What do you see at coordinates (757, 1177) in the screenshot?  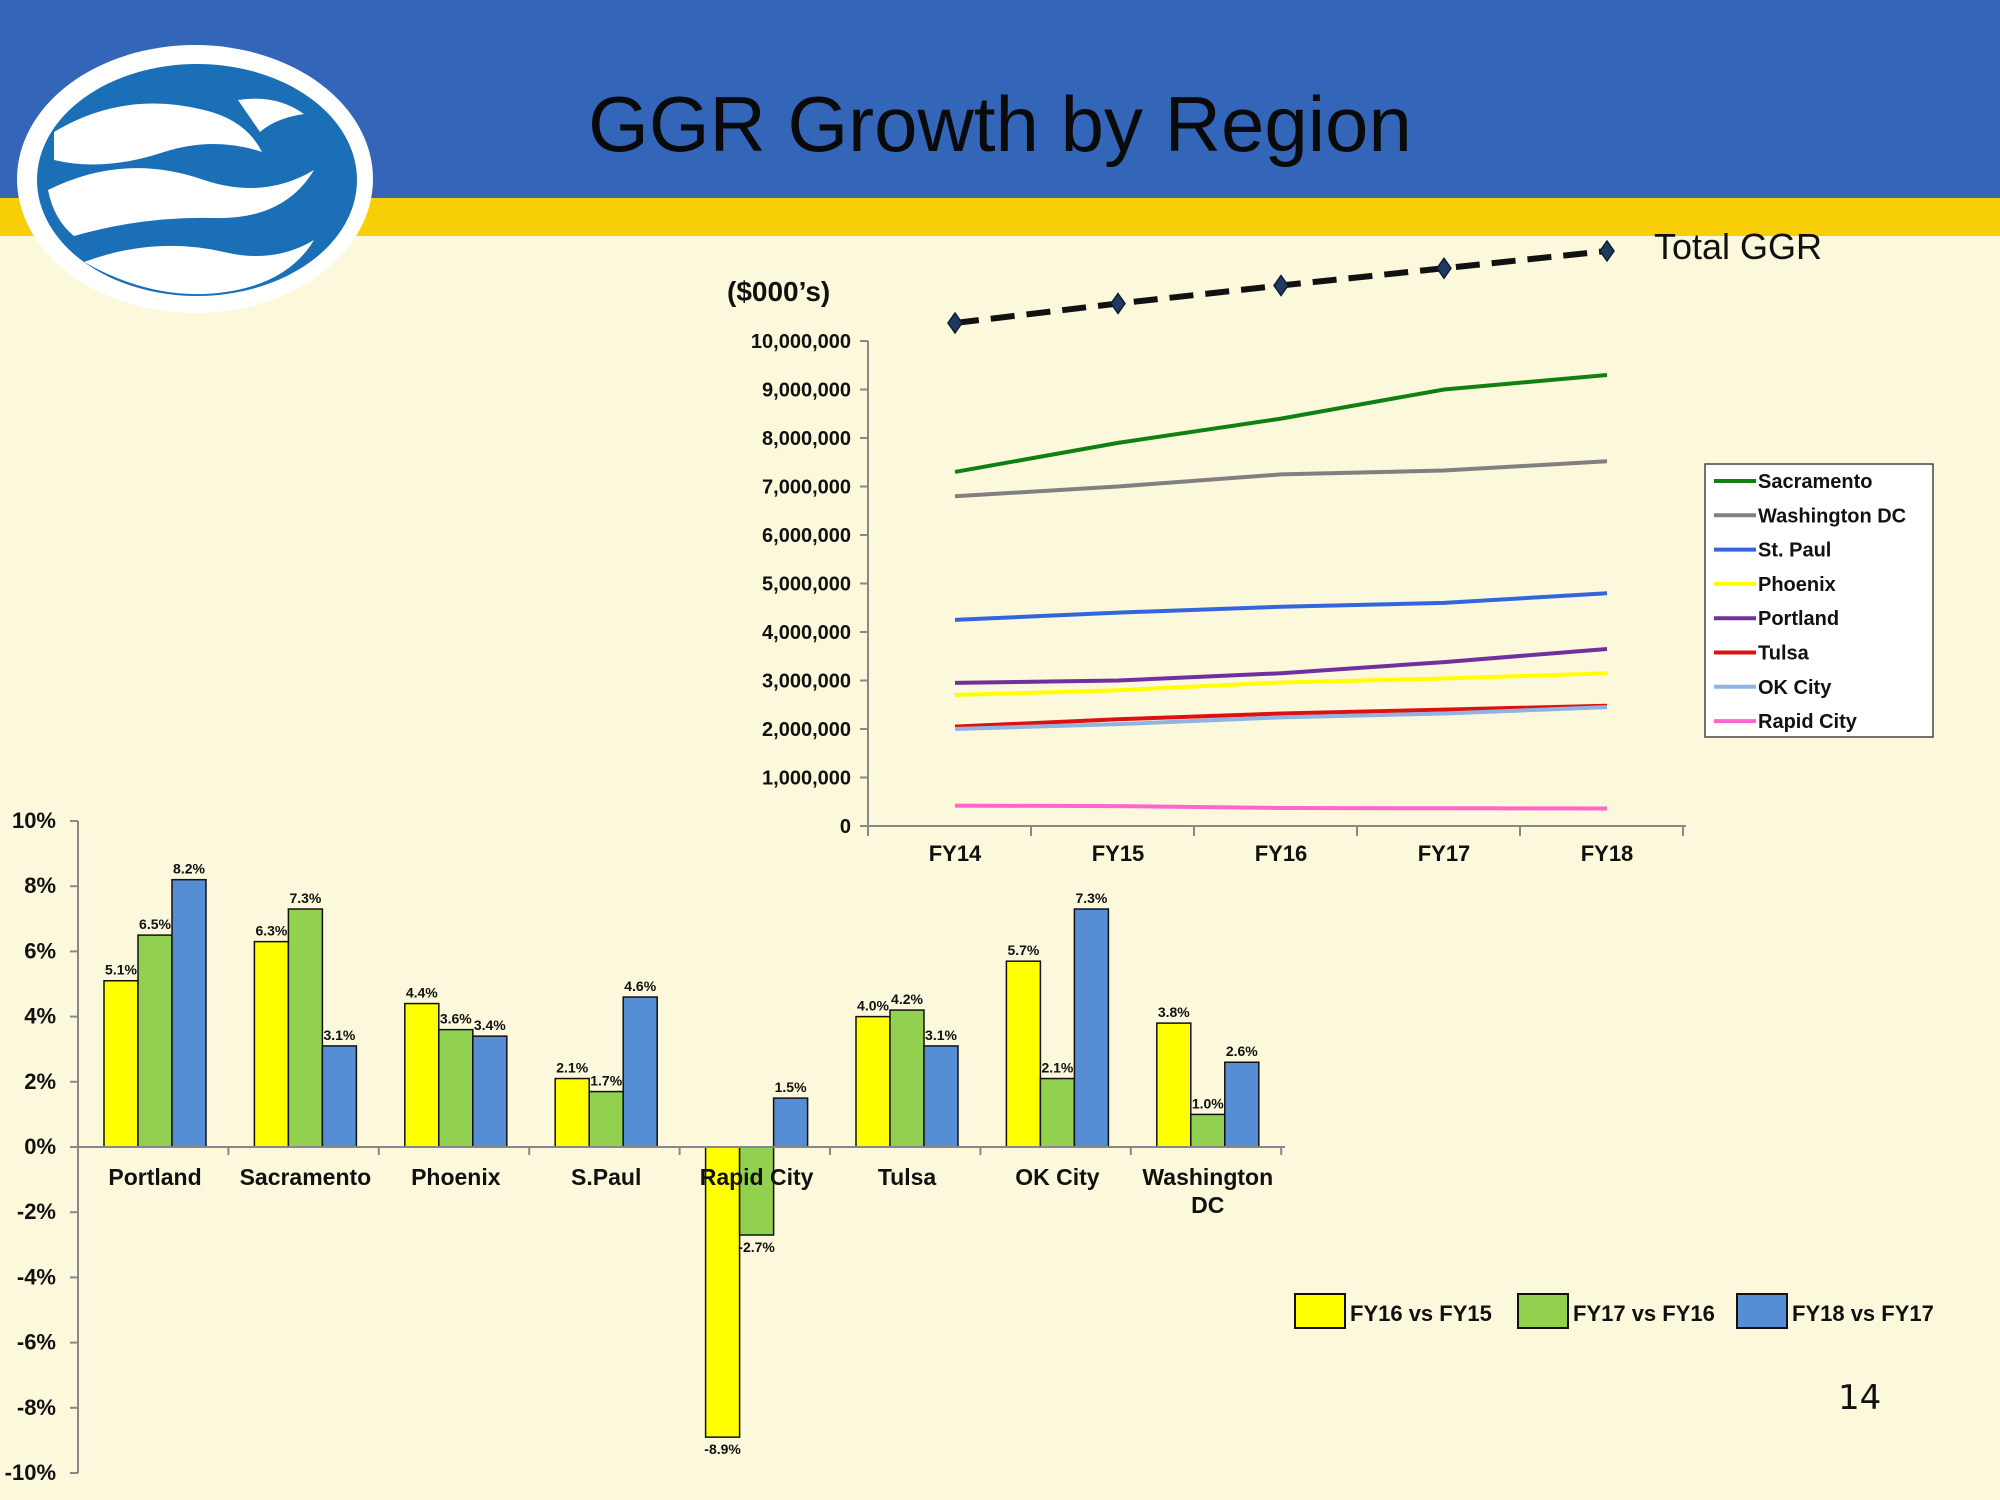 I see `bar-category-label: Rapid City` at bounding box center [757, 1177].